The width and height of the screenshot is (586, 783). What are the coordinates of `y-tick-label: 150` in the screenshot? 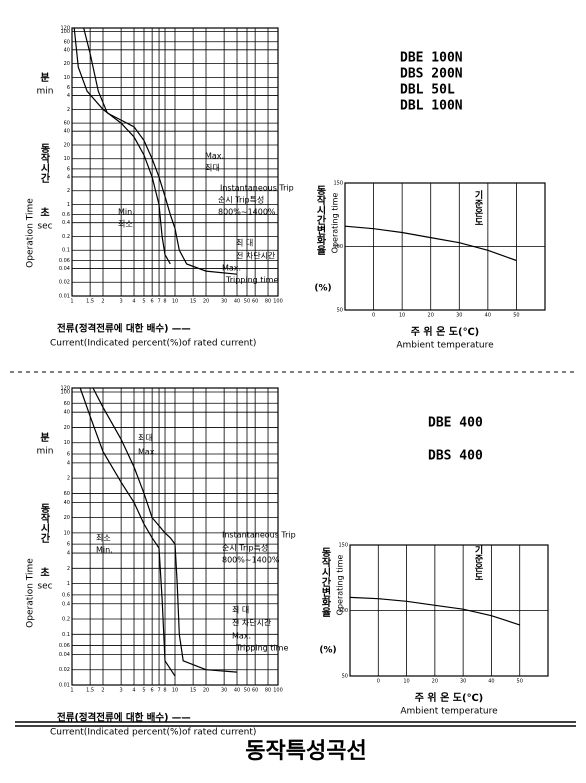 It's located at (338, 184).